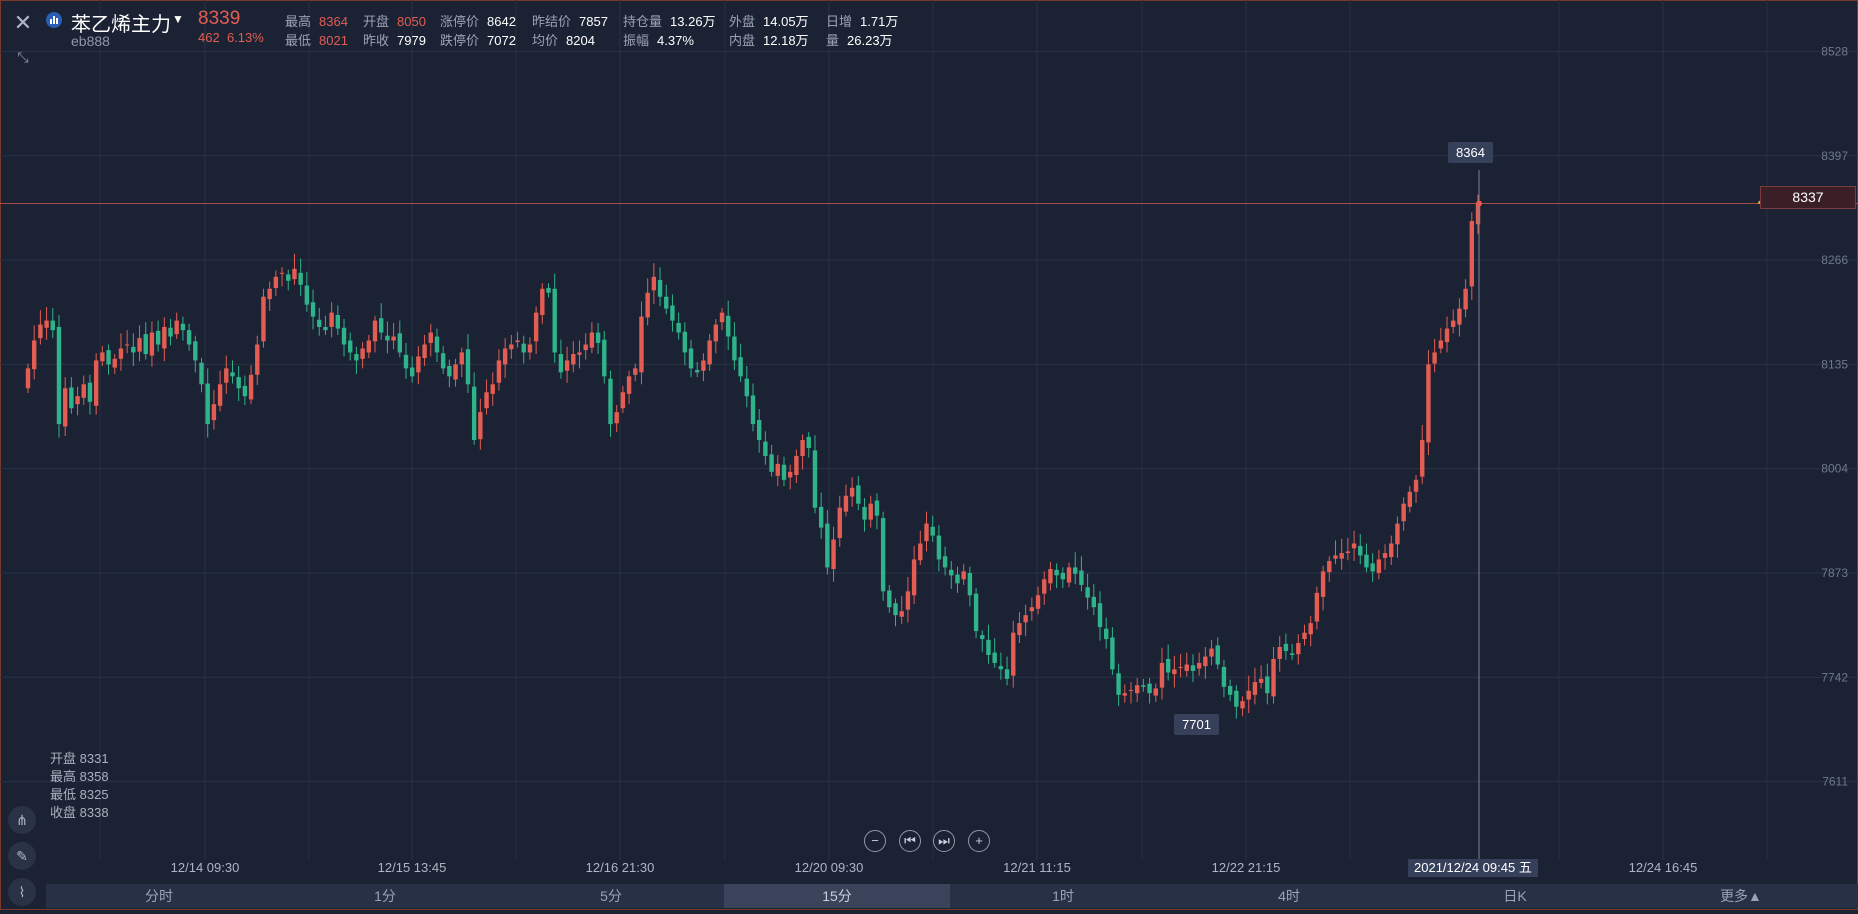  I want to click on tab-2: 5分, so click(611, 896).